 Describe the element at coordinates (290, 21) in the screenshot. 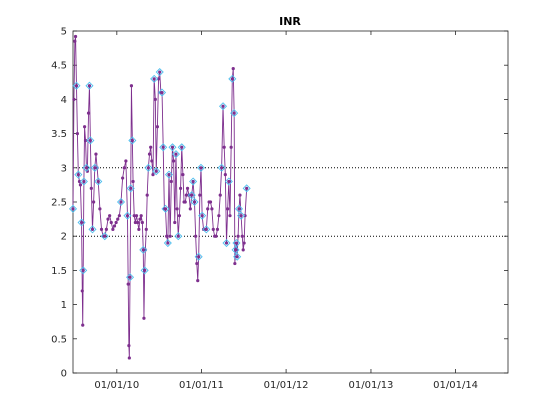

I see `chart-title: INR` at that location.